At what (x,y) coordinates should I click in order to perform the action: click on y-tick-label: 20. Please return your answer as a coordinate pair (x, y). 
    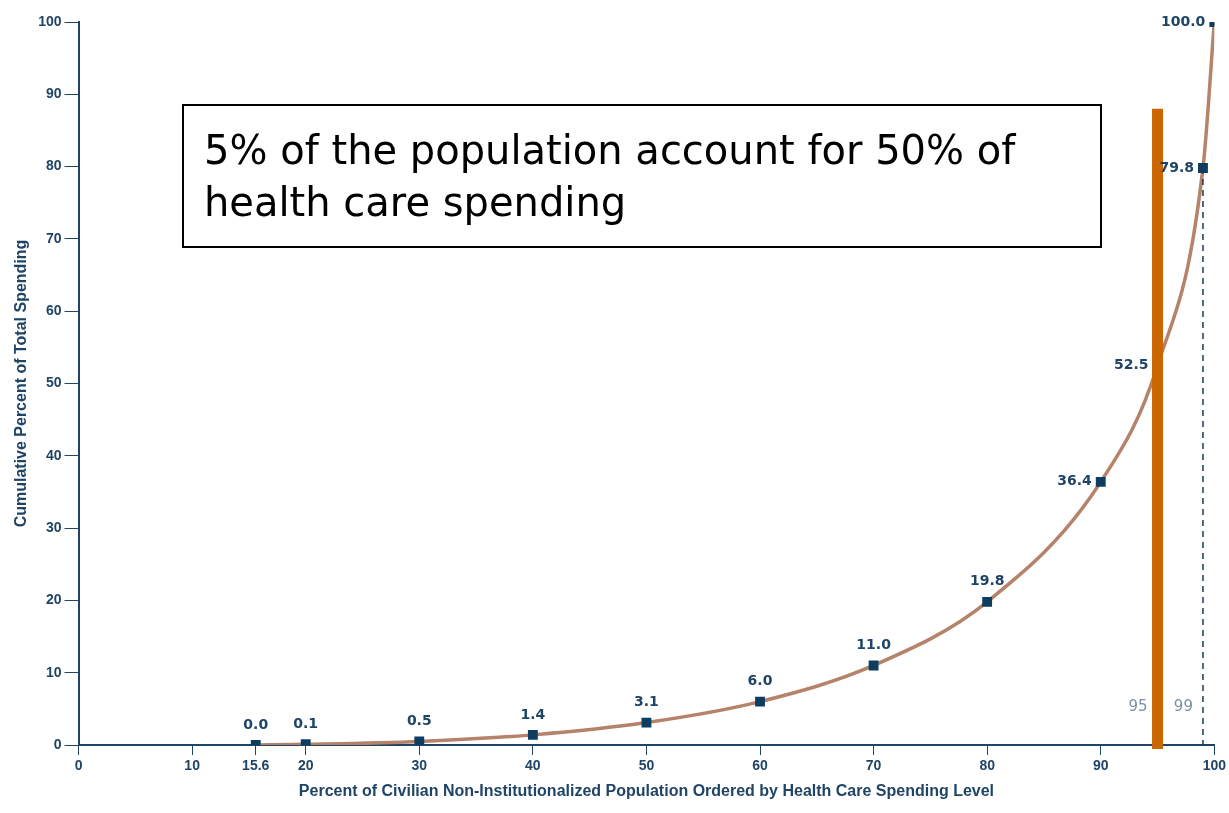
    Looking at the image, I should click on (53, 599).